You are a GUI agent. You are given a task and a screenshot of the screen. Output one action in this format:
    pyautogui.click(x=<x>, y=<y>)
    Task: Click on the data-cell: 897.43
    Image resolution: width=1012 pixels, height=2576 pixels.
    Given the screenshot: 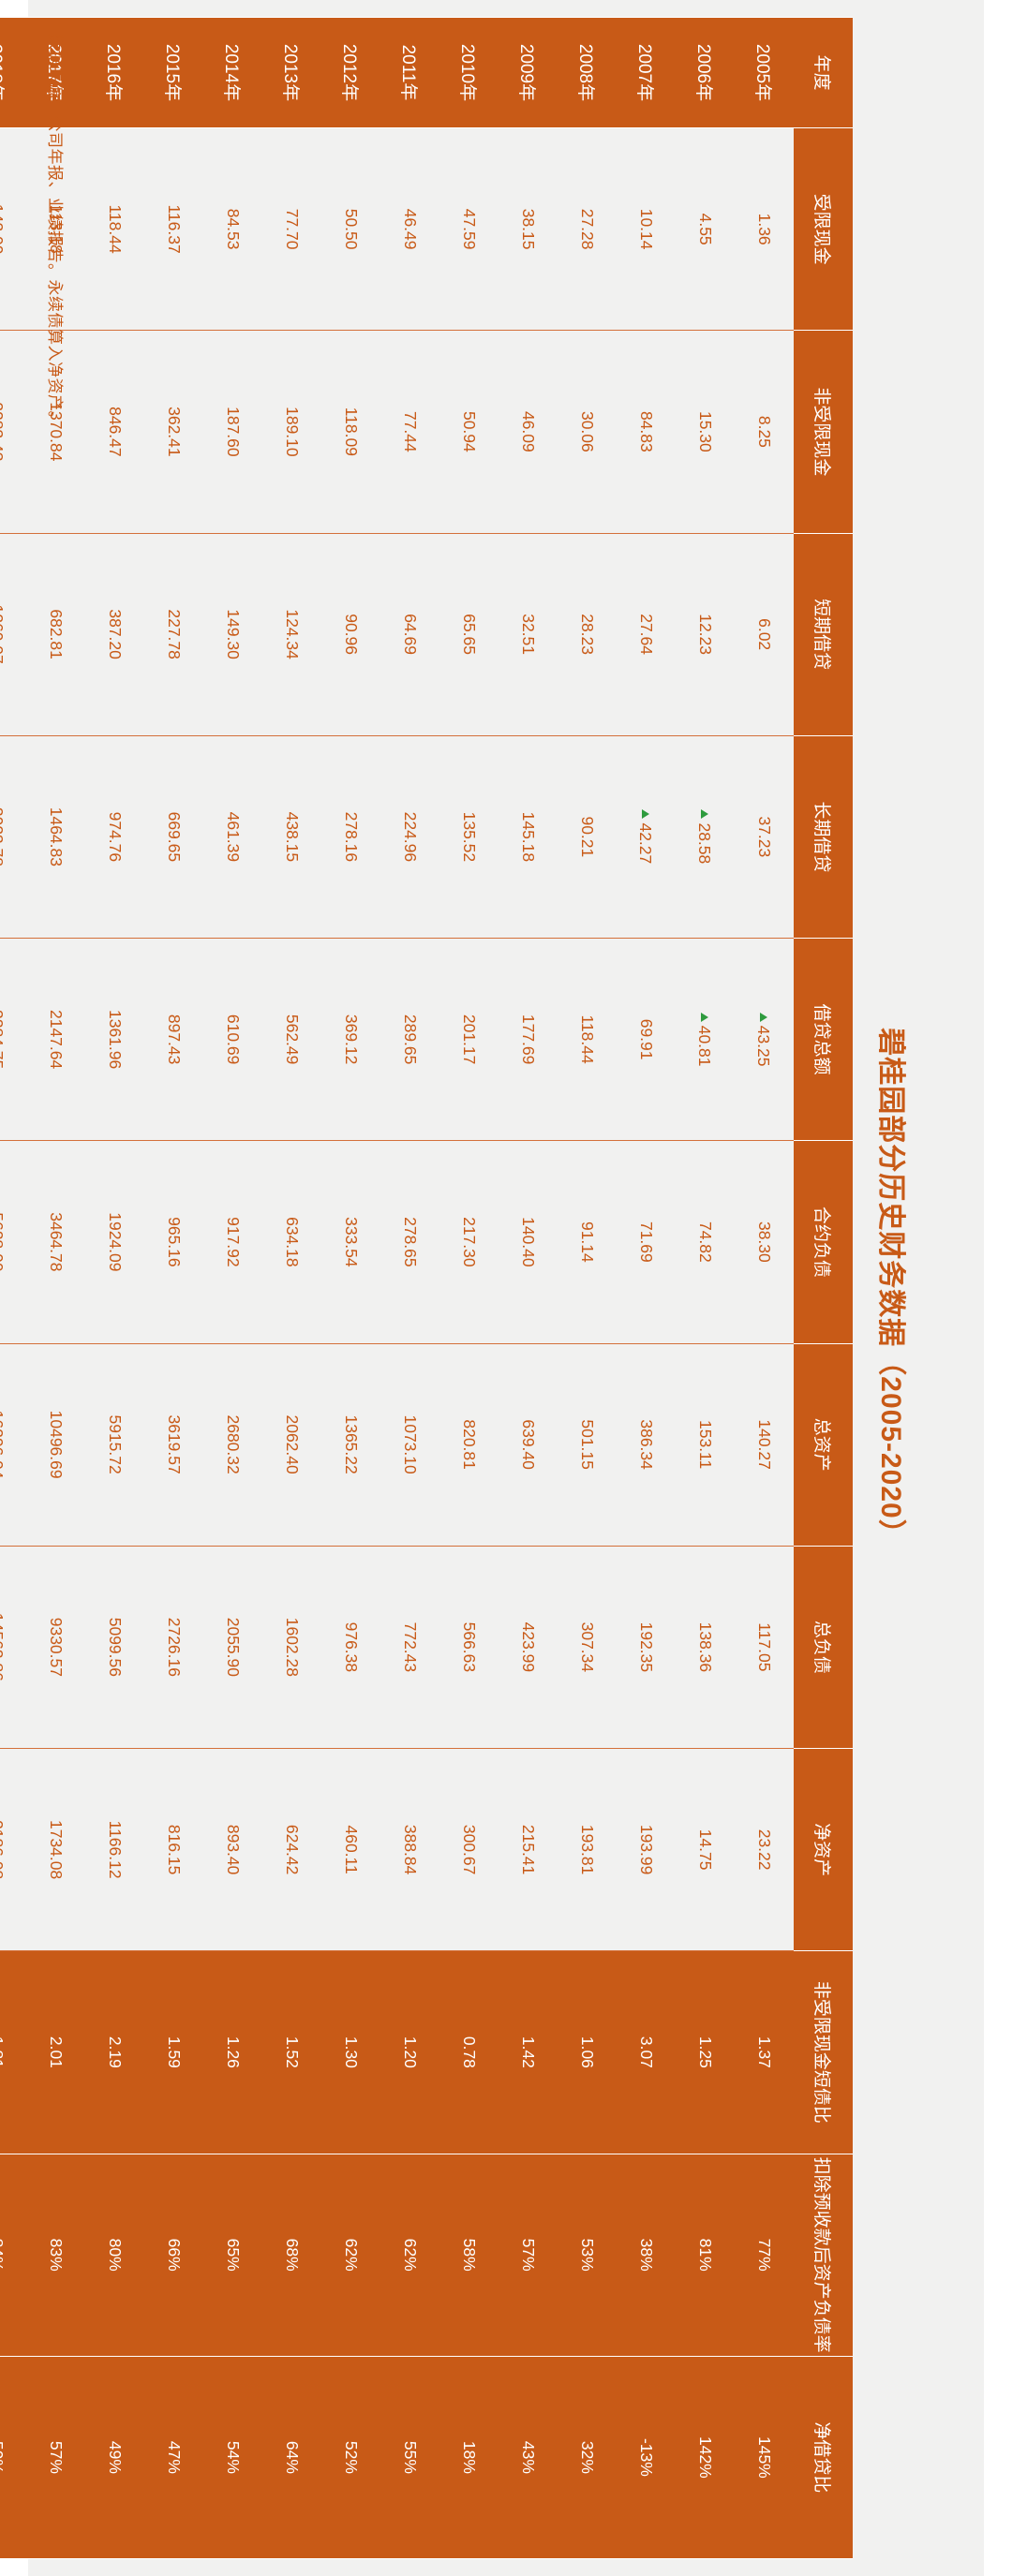 What is the action you would take?
    pyautogui.click(x=173, y=1039)
    